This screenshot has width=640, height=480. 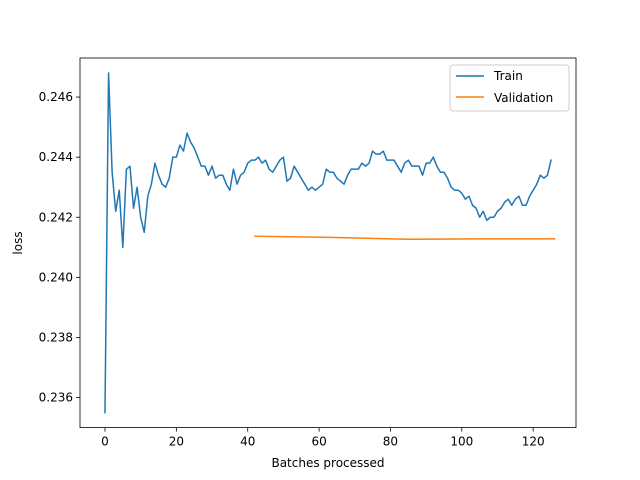 What do you see at coordinates (18, 242) in the screenshot?
I see `y-axis-title: loss` at bounding box center [18, 242].